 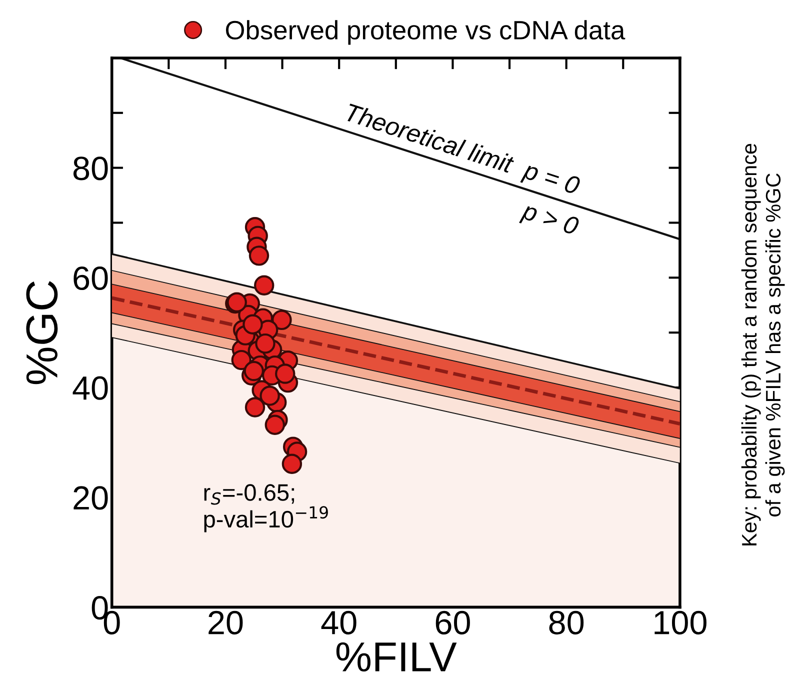 I want to click on x-axis-title: %FILV, so click(x=396, y=657).